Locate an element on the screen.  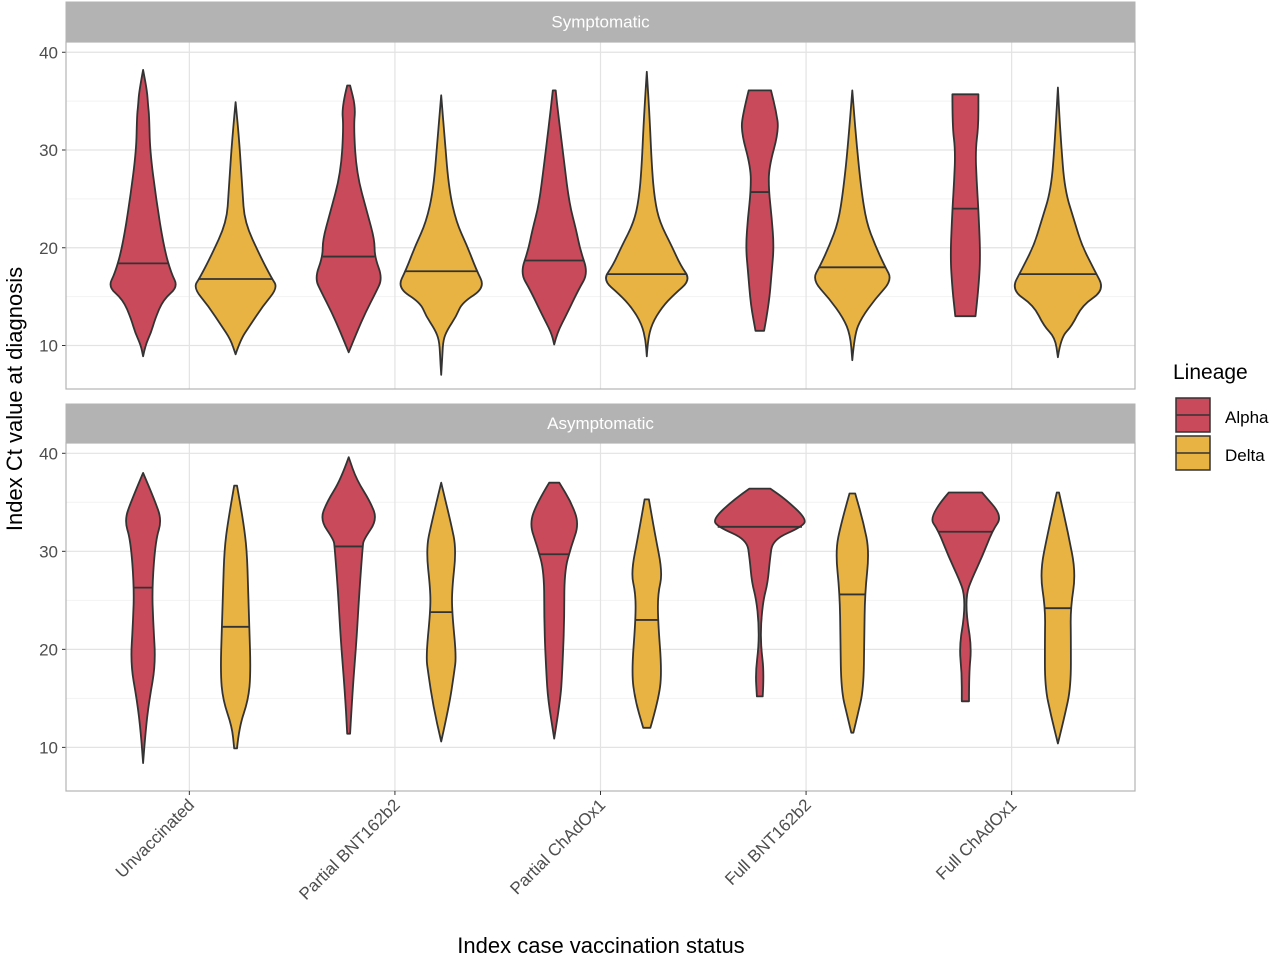
legend-label-alpha: Alpha is located at coordinates (1247, 417).